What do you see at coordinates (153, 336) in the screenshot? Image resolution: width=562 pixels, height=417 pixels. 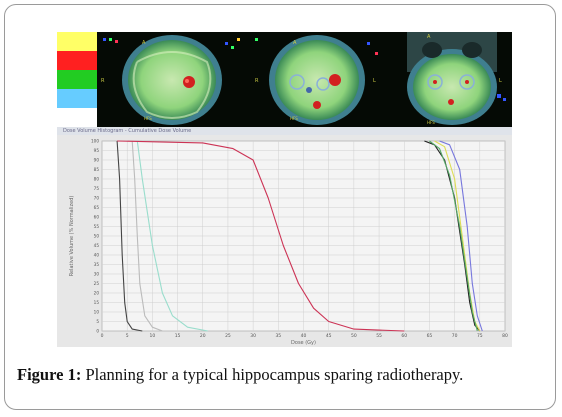 I see `x-tick-label: 10` at bounding box center [153, 336].